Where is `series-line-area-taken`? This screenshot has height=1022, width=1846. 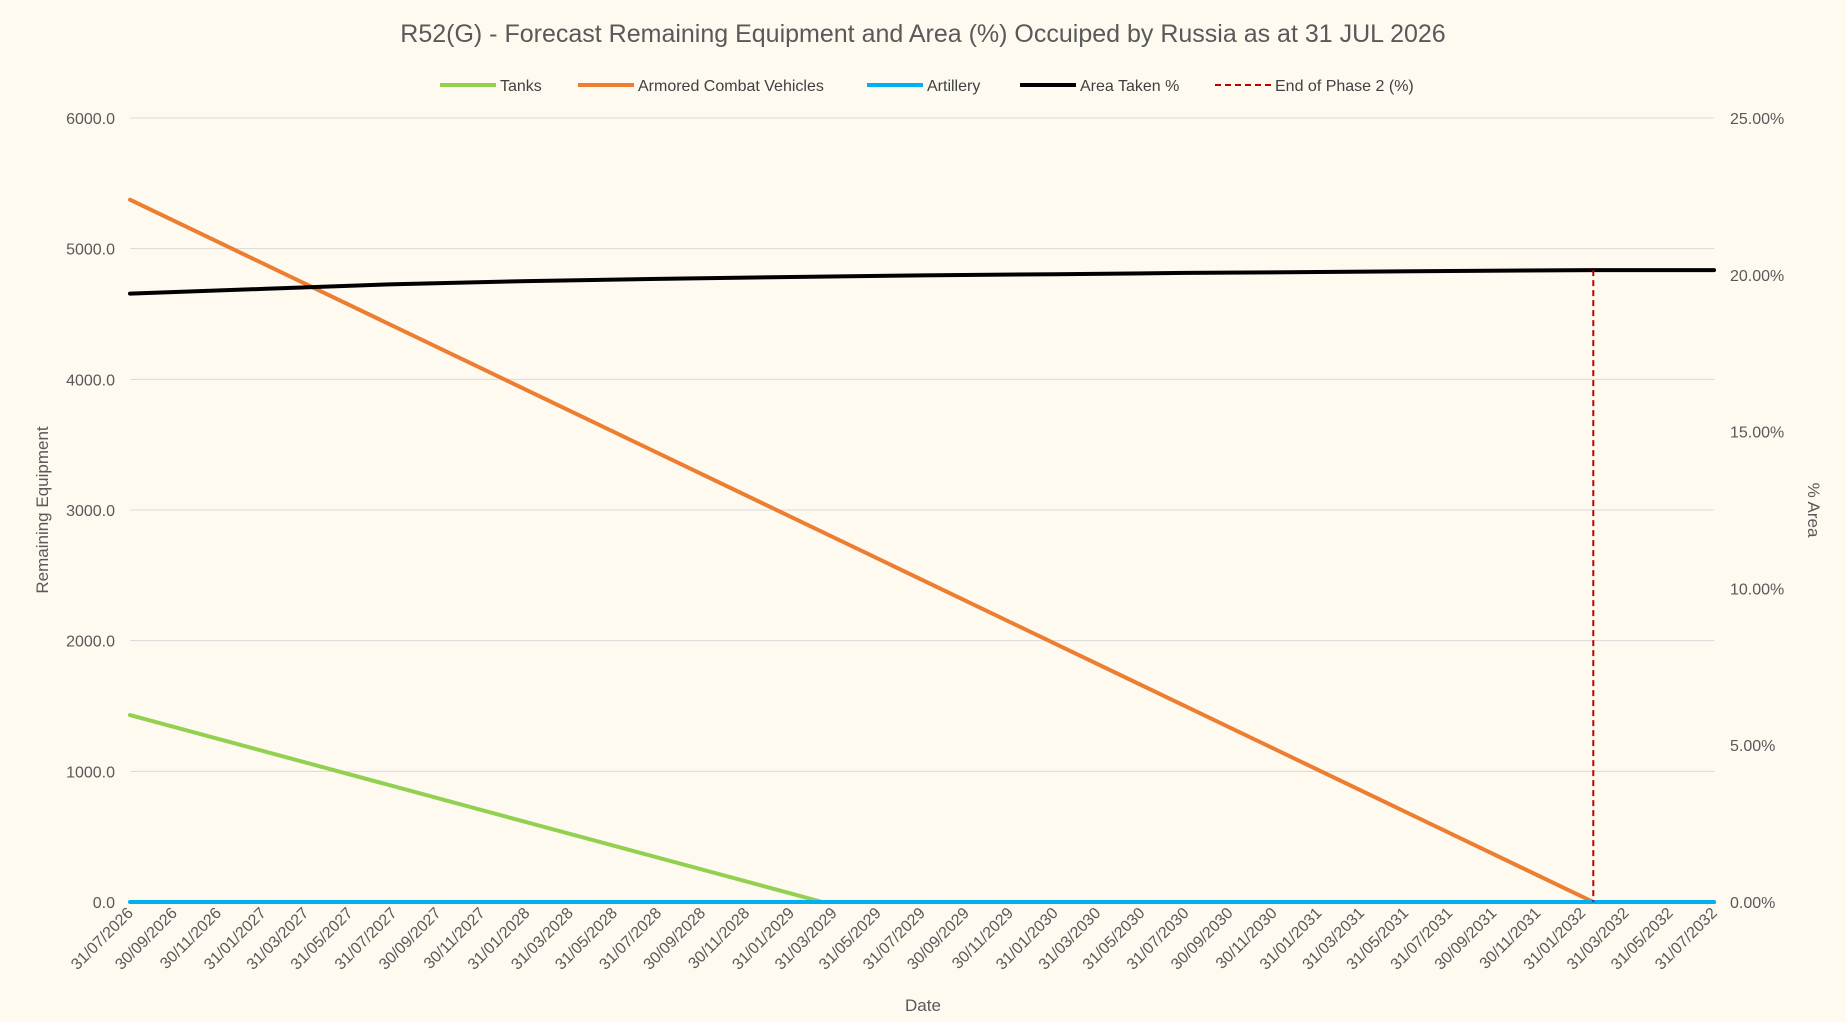 series-line-area-taken is located at coordinates (922, 282).